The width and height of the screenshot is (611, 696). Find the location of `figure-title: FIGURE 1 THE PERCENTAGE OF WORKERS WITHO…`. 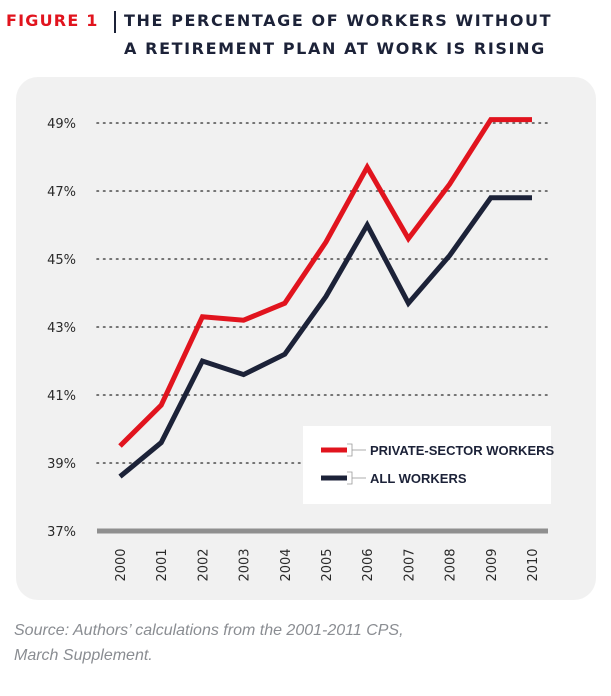

figure-title: FIGURE 1 THE PERCENTAGE OF WORKERS WITHO… is located at coordinates (306, 39).